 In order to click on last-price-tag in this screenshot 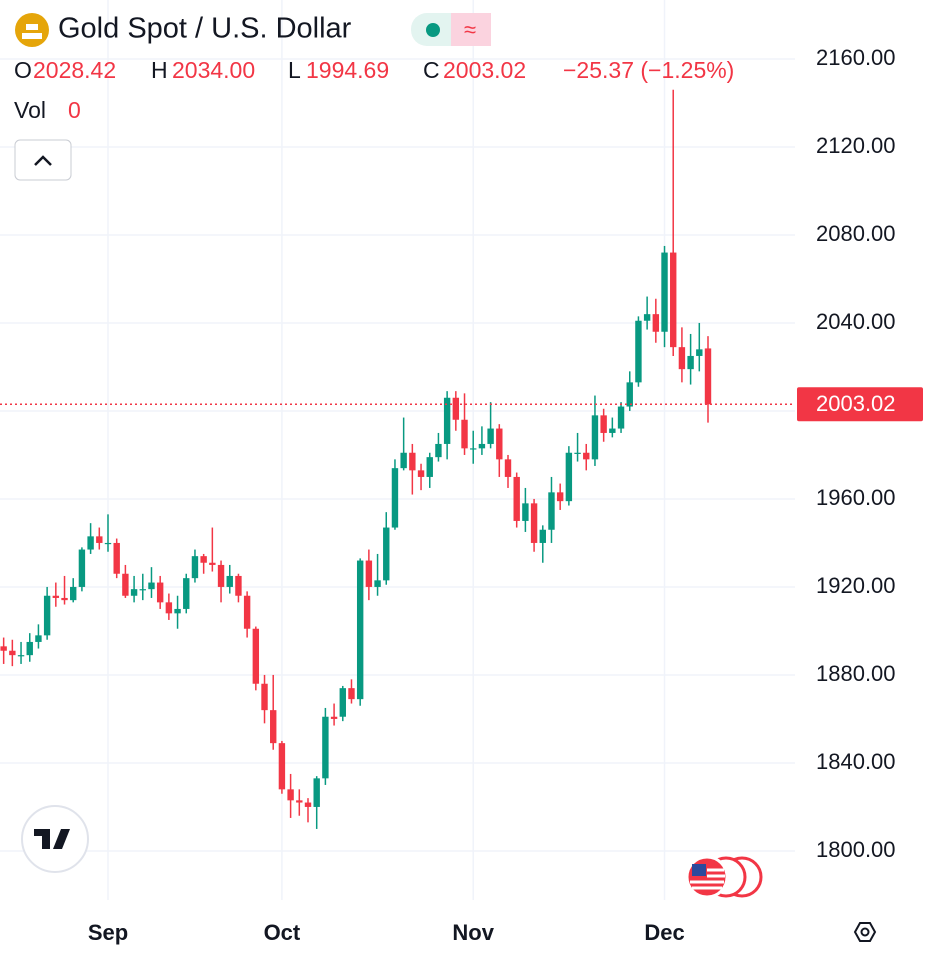, I will do `click(860, 404)`.